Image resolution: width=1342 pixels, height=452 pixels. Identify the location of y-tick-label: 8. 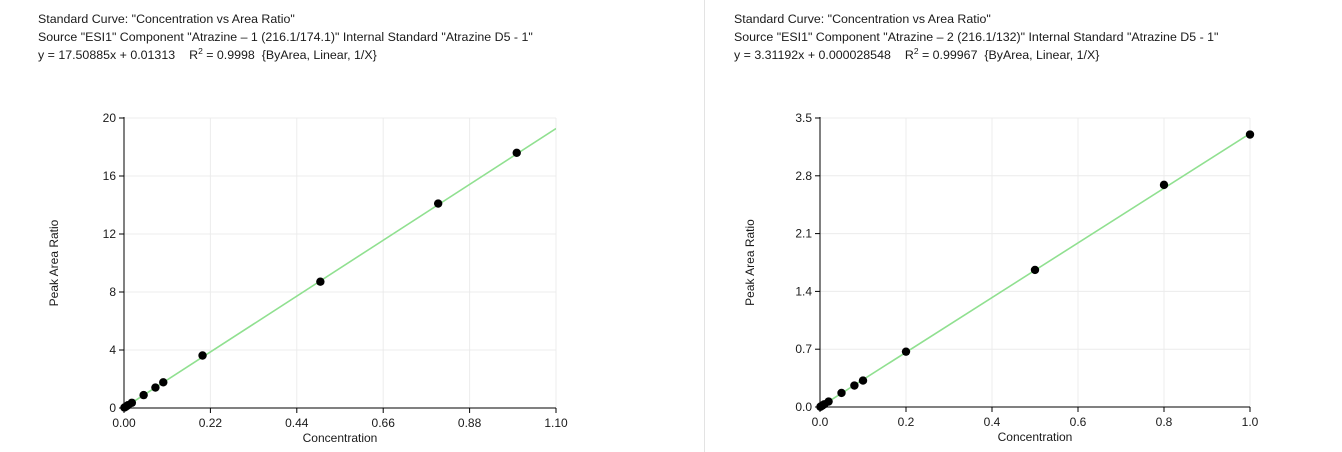
(112, 292).